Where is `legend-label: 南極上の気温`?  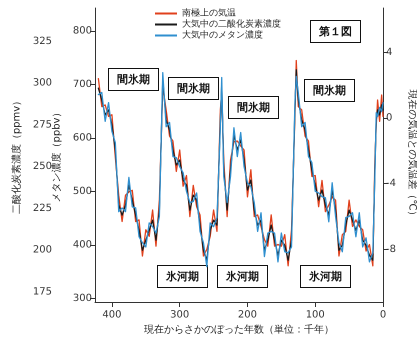
legend-label: 南極上の気温 is located at coordinates (209, 13).